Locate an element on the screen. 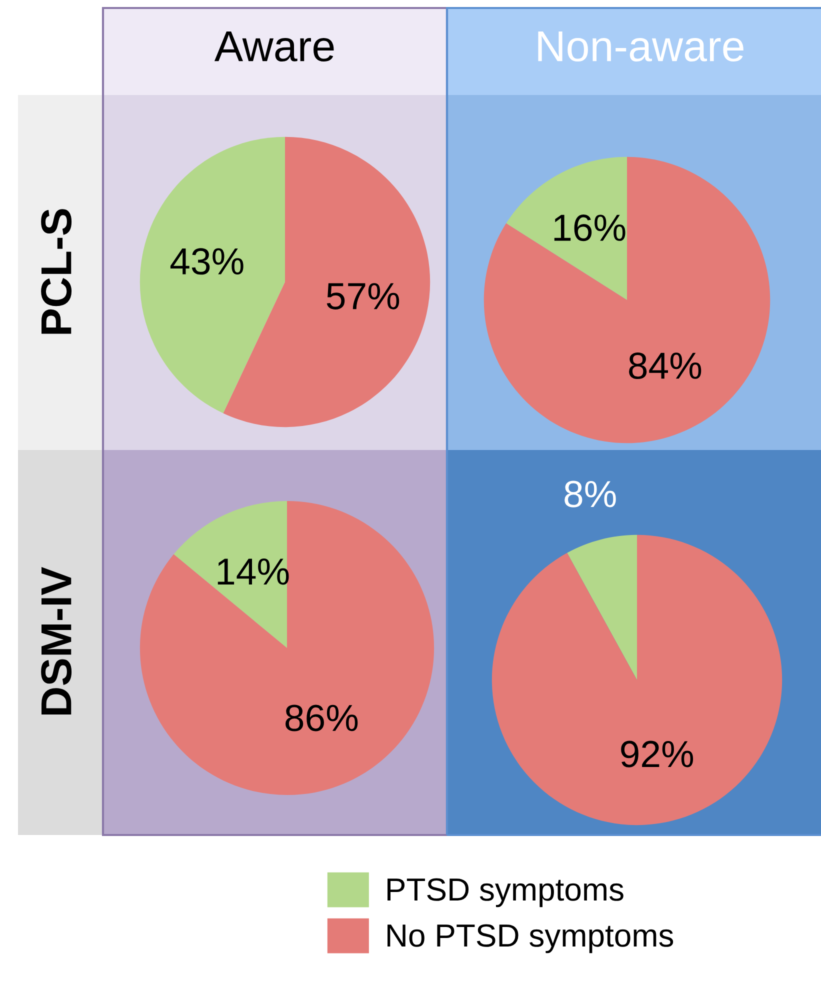 Image resolution: width=821 pixels, height=982 pixels. data-label: 92% is located at coordinates (657, 754).